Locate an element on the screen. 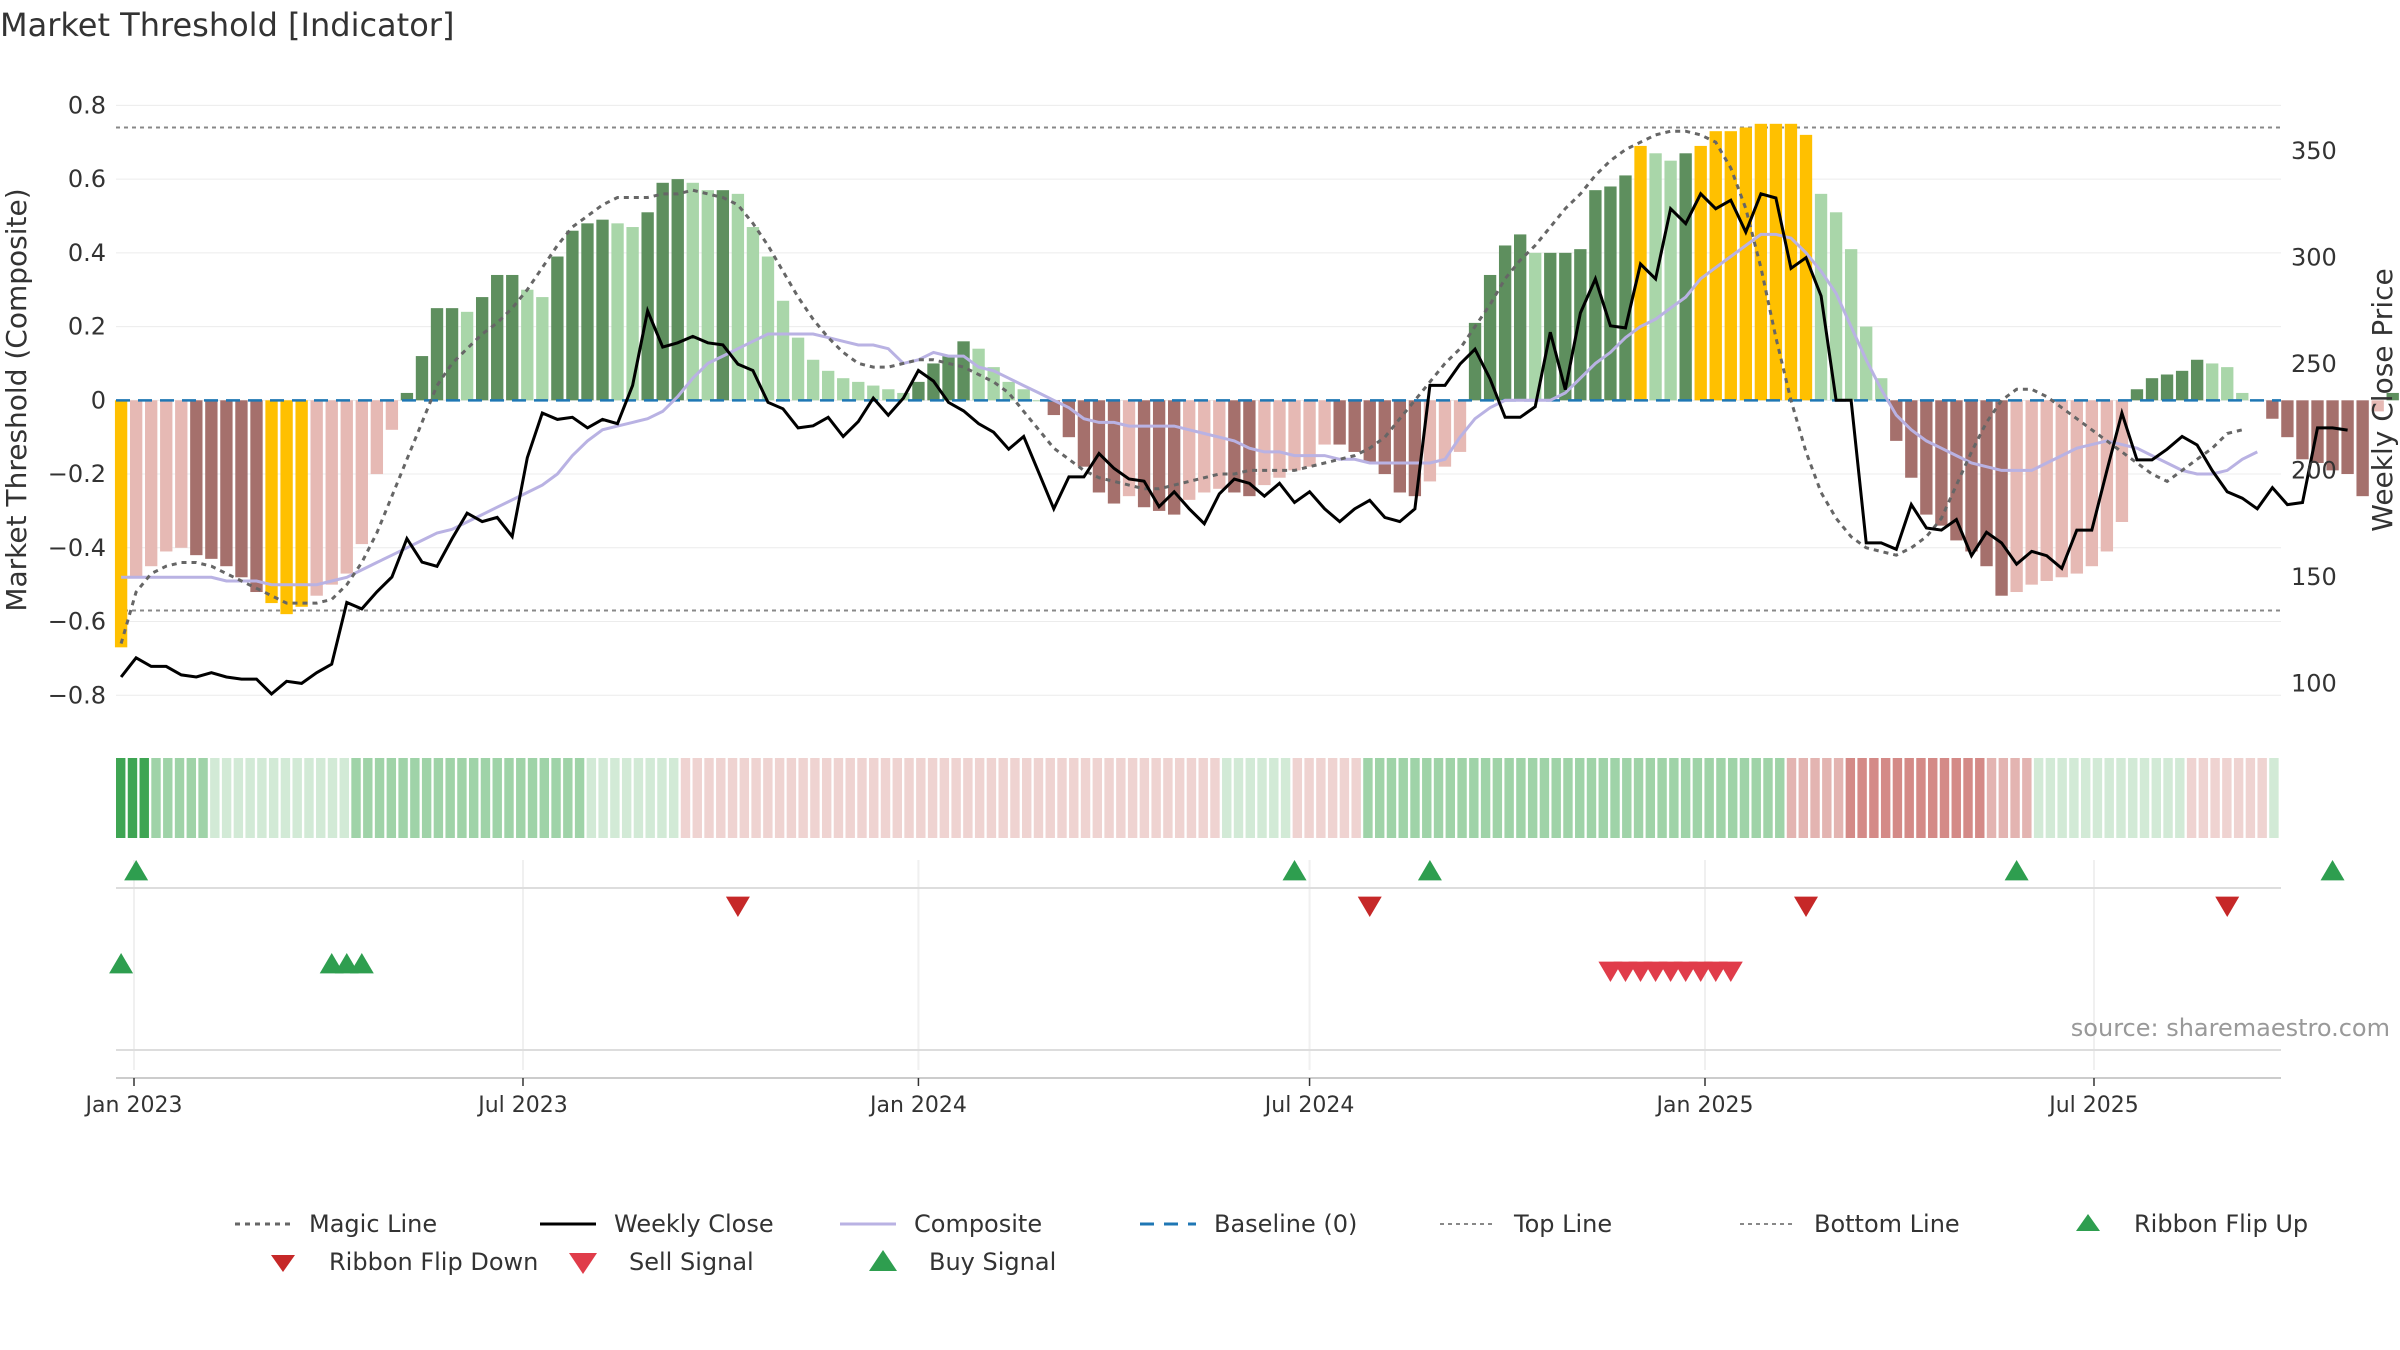 The width and height of the screenshot is (2400, 1350). buy-signal-marker is located at coordinates (361, 963).